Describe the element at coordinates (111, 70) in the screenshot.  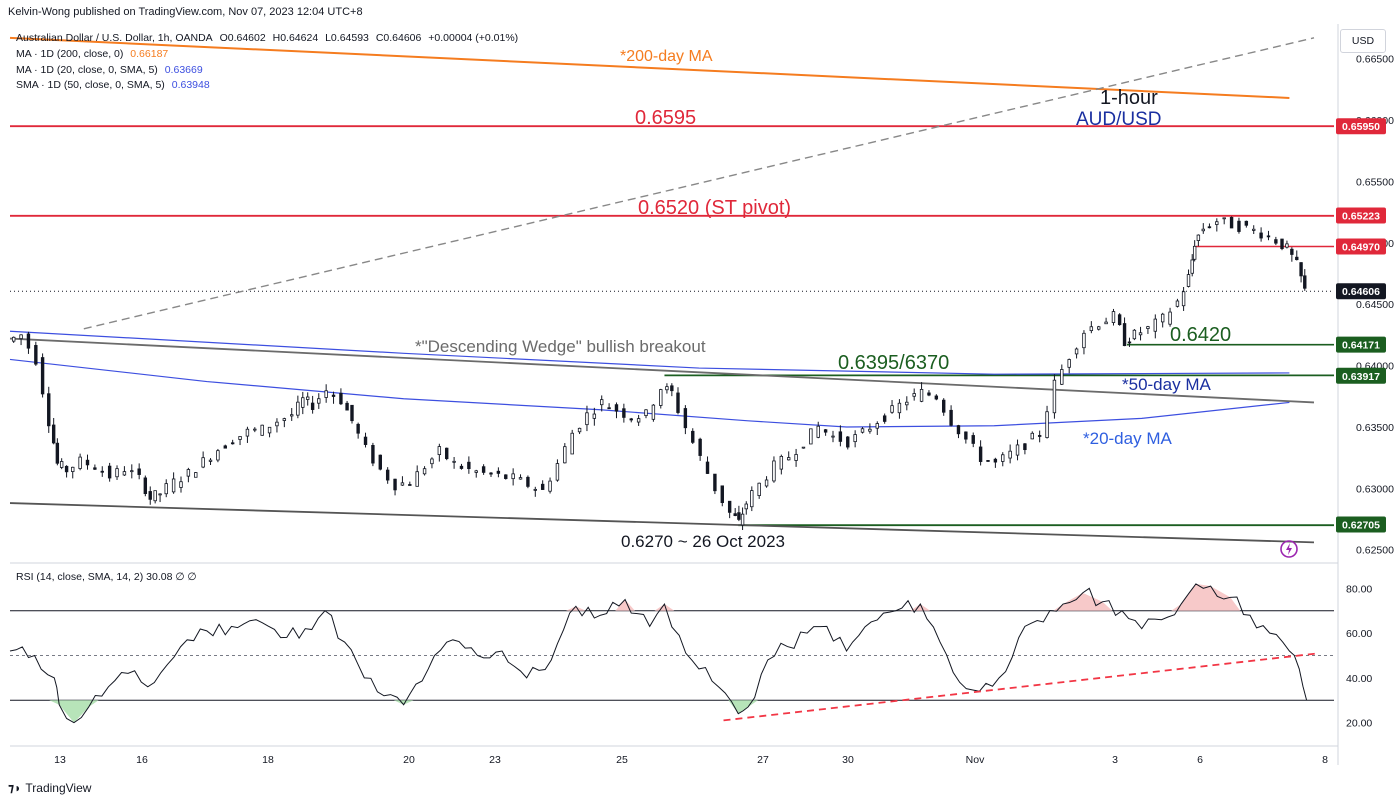
I see `ma20-legend: MA · 1D (20, close, 0, SMA, 5) 0.63669` at that location.